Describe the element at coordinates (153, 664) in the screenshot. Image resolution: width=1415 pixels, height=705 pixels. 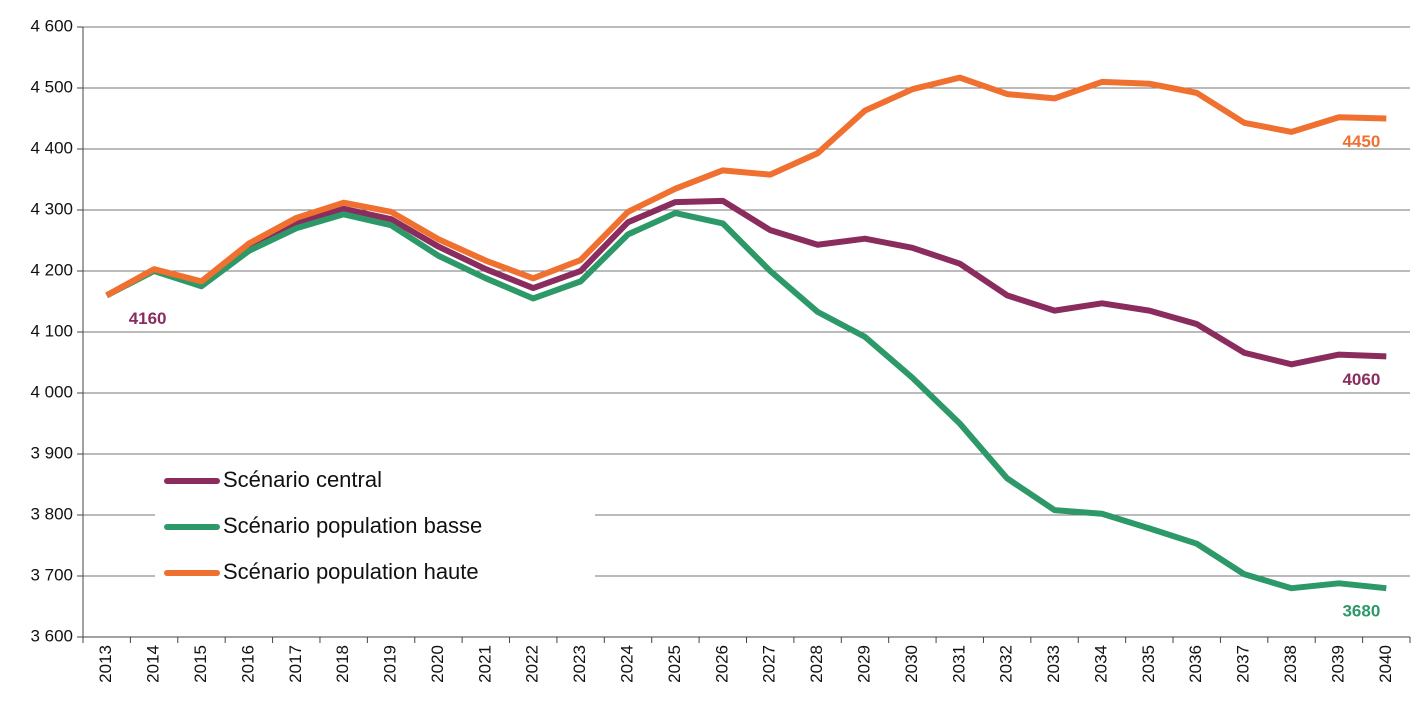
I see `x-tick-label: 2014` at that location.